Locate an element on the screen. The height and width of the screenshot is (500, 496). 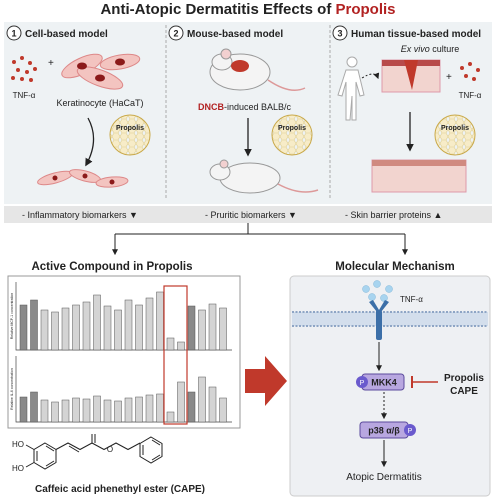
culture-label: Ex vivo culture is located at coordinates (430, 49).